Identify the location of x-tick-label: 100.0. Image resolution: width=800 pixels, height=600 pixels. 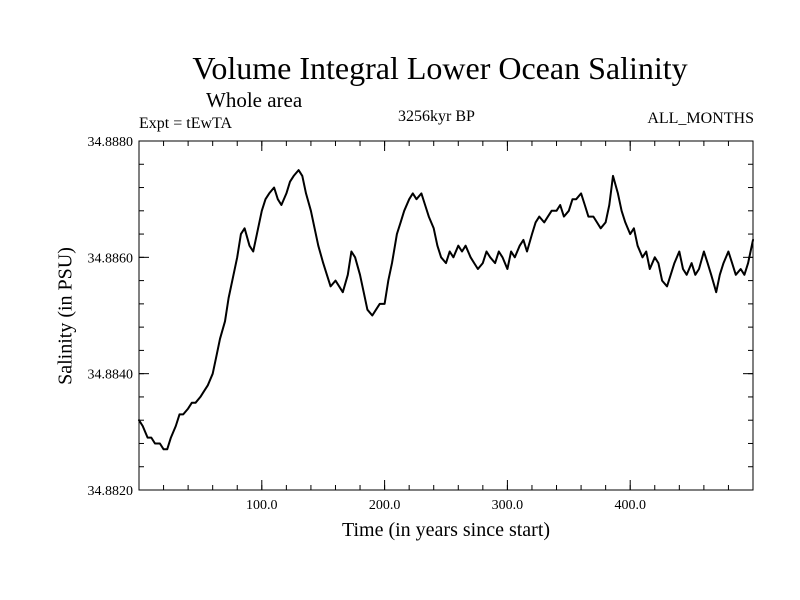
(262, 505).